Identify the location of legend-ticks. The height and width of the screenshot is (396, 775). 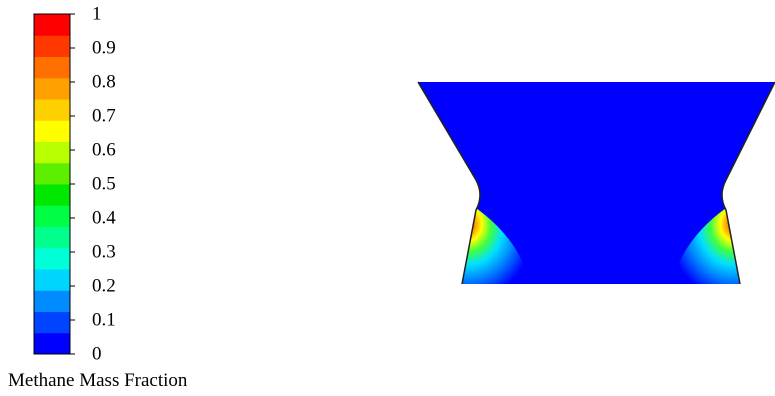
(72, 184).